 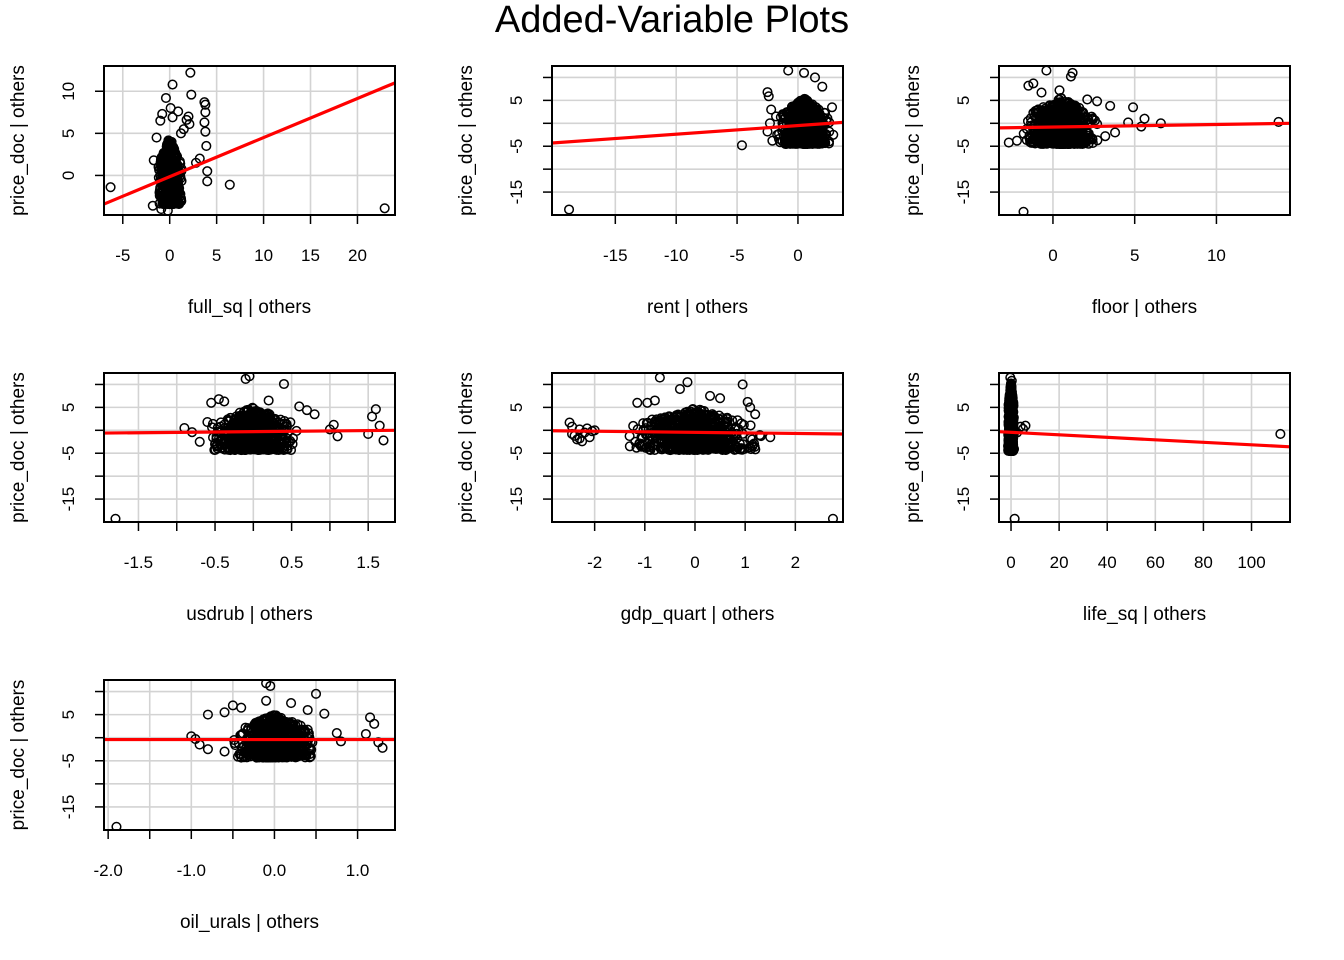 I want to click on x-axis-title: gdp_quart | others, so click(x=698, y=614).